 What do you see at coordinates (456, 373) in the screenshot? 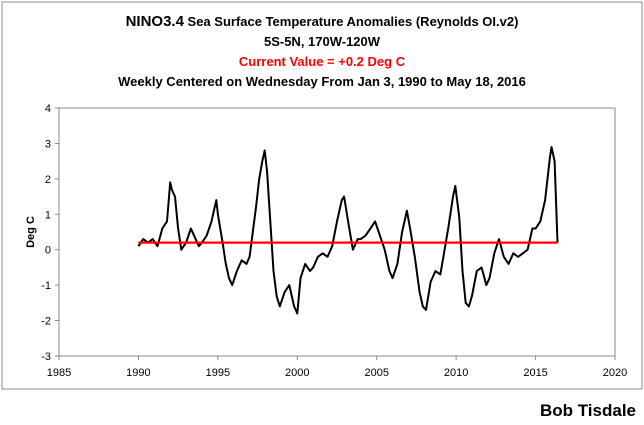
I see `x-tick-label: 2010` at bounding box center [456, 373].